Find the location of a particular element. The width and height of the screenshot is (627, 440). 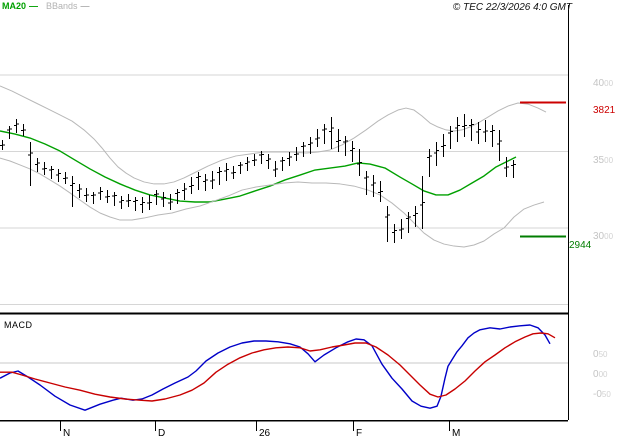

price-scale-label-4000: 4000 is located at coordinates (603, 83).